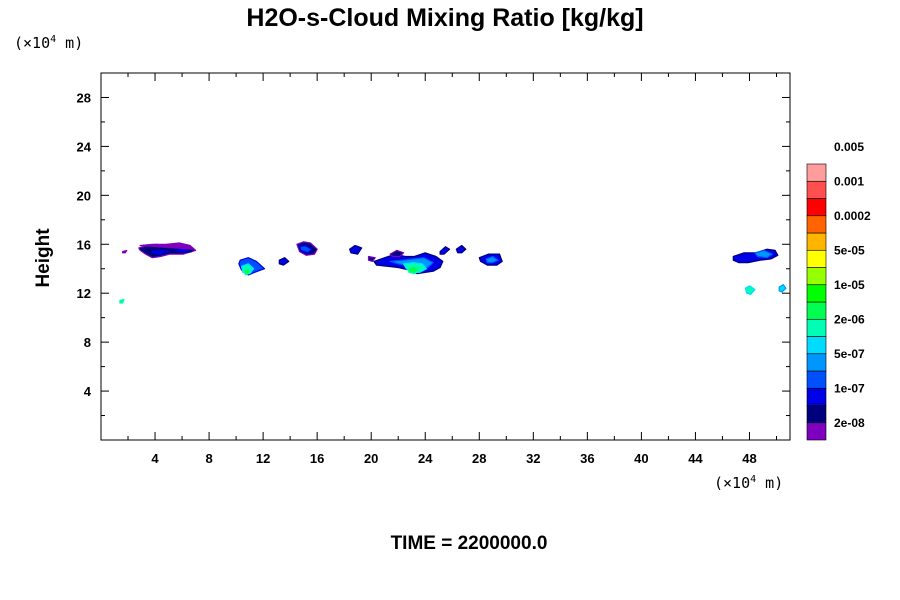 This screenshot has height=600, width=900. What do you see at coordinates (469, 543) in the screenshot?
I see `time-label: TIME = 2200000.0` at bounding box center [469, 543].